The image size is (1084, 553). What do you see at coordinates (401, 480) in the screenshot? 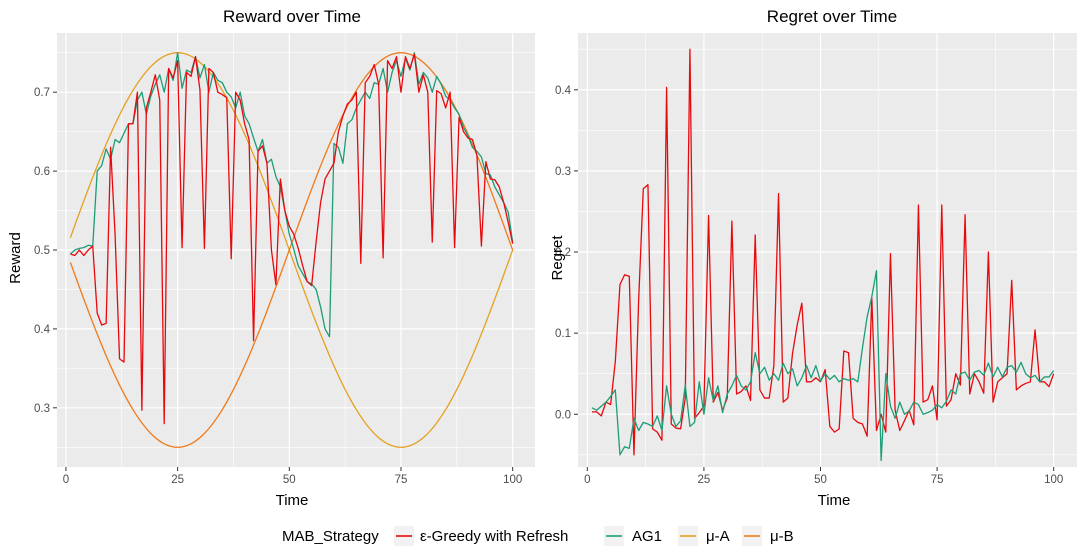
I see `reward-x-tick-label: 75` at bounding box center [401, 480].